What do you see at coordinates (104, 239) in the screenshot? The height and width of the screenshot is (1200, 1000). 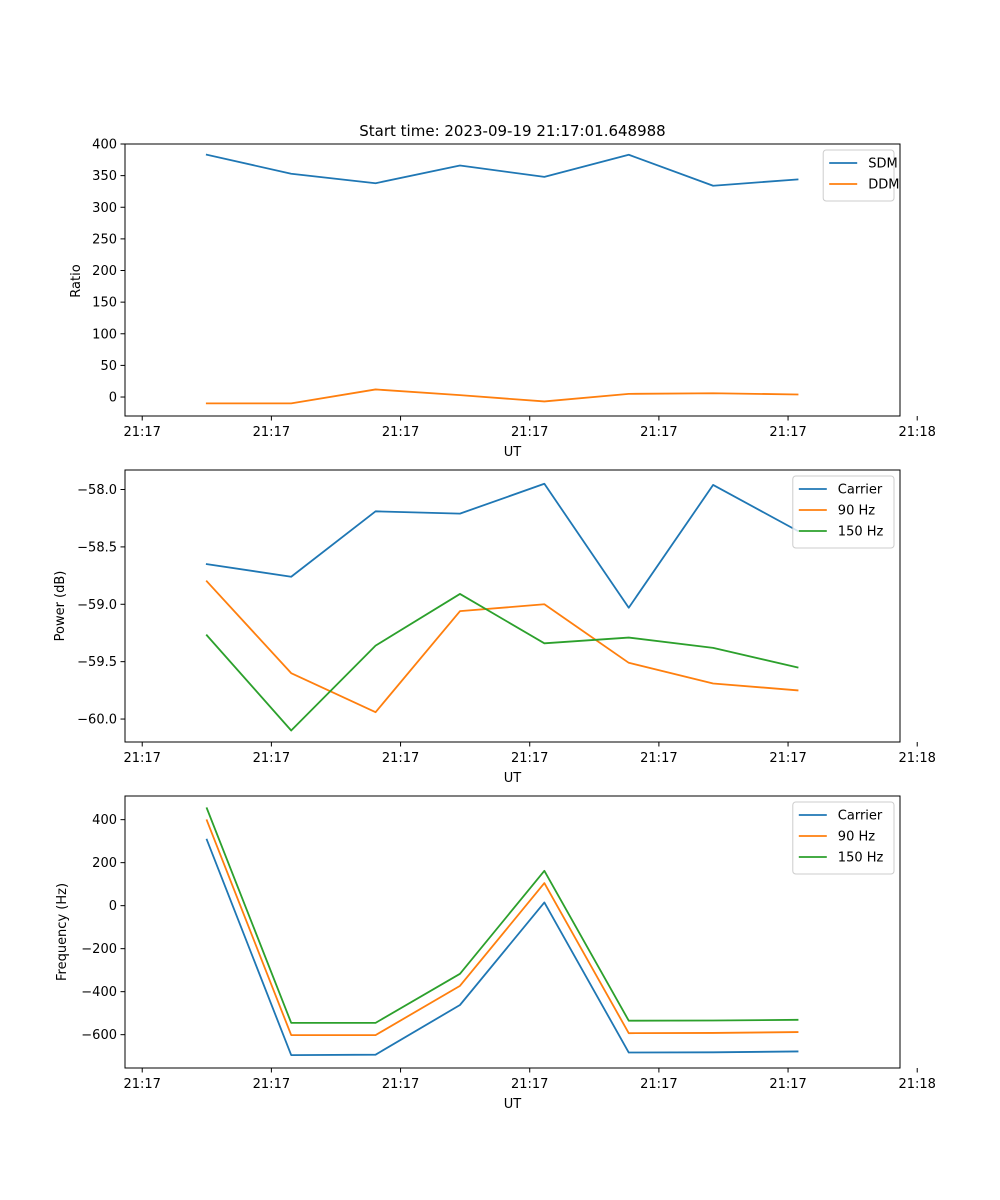 I see `ratio-y-tick-label: 250` at bounding box center [104, 239].